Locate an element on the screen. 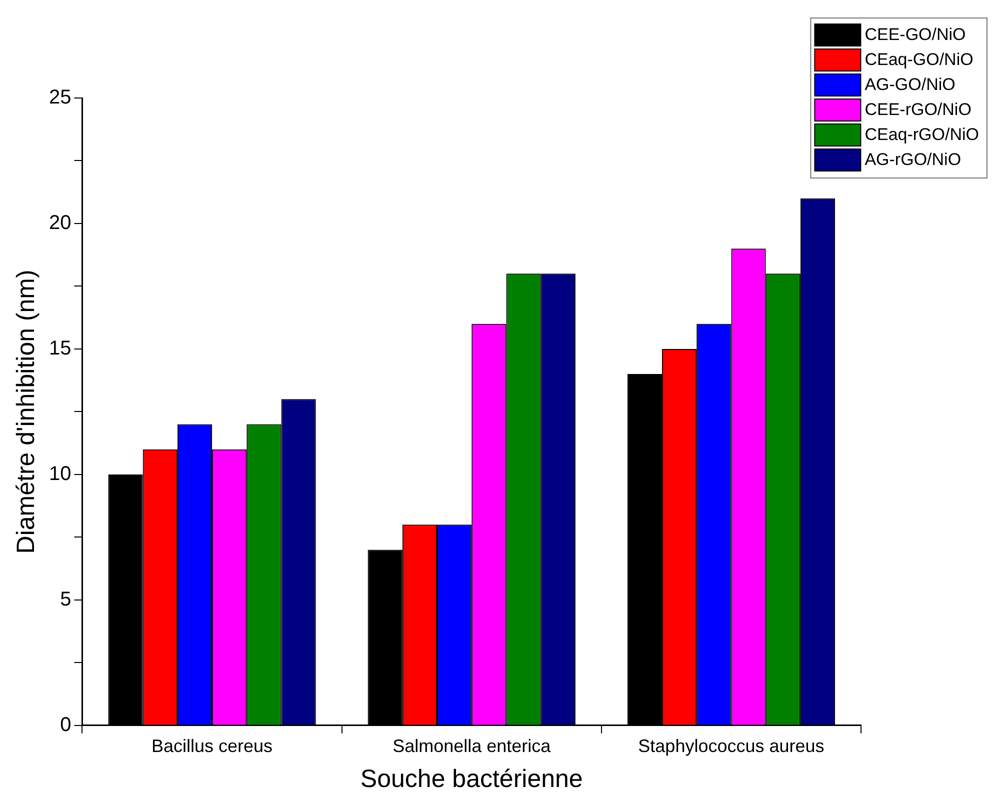  y-tick-label: 10 is located at coordinates (60, 473).